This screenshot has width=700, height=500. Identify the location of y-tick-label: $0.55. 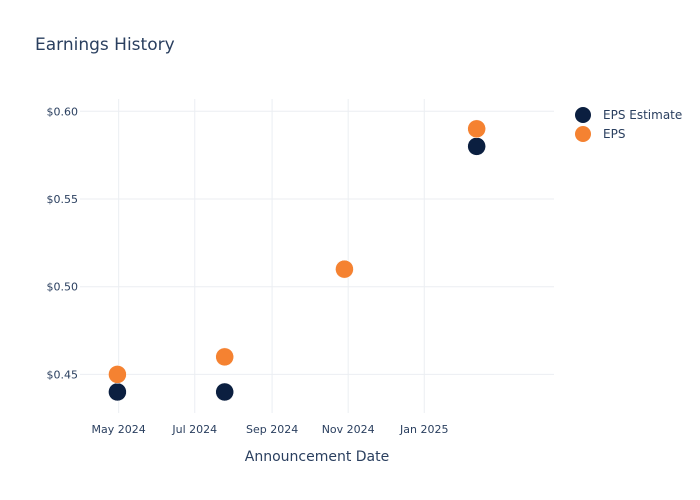
(63, 199).